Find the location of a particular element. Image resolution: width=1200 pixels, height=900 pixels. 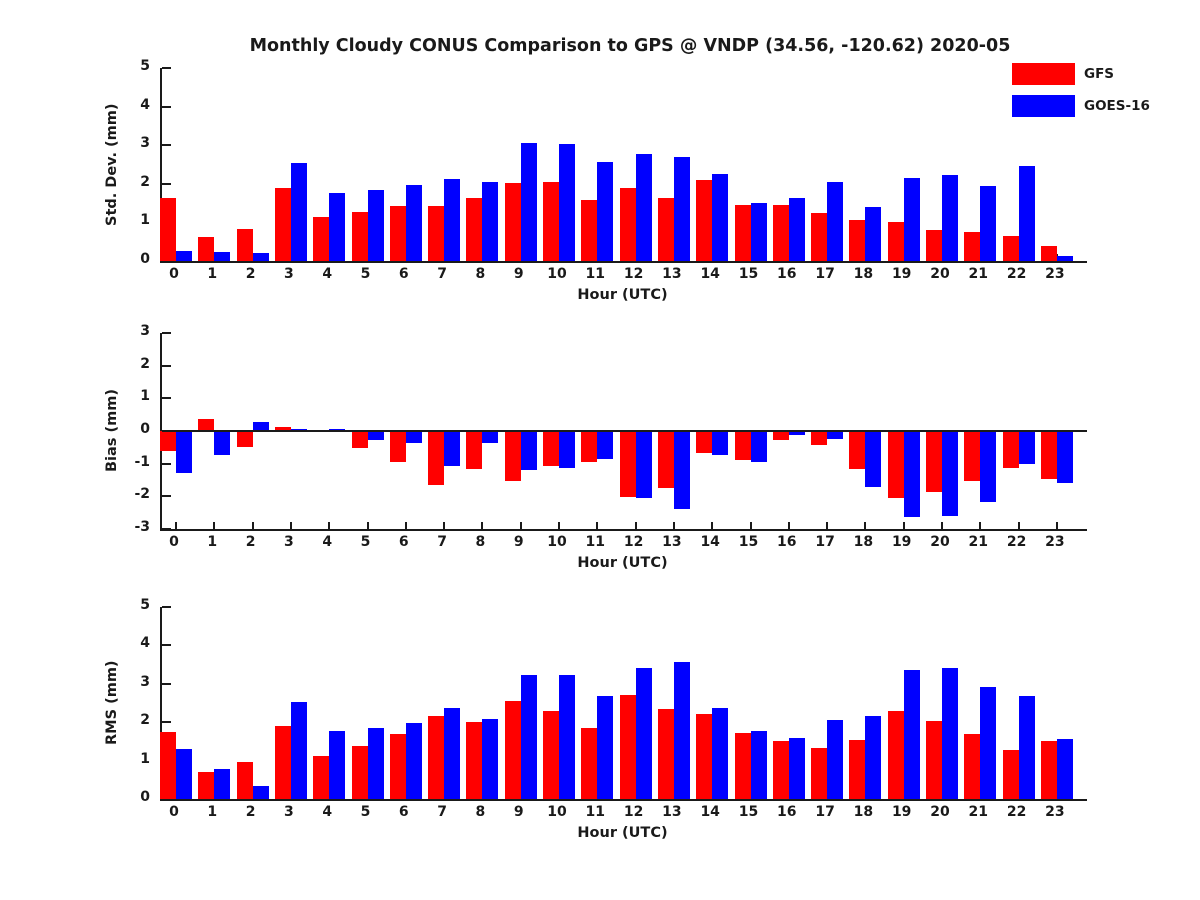

x-tick-label: 4 is located at coordinates (327, 812).